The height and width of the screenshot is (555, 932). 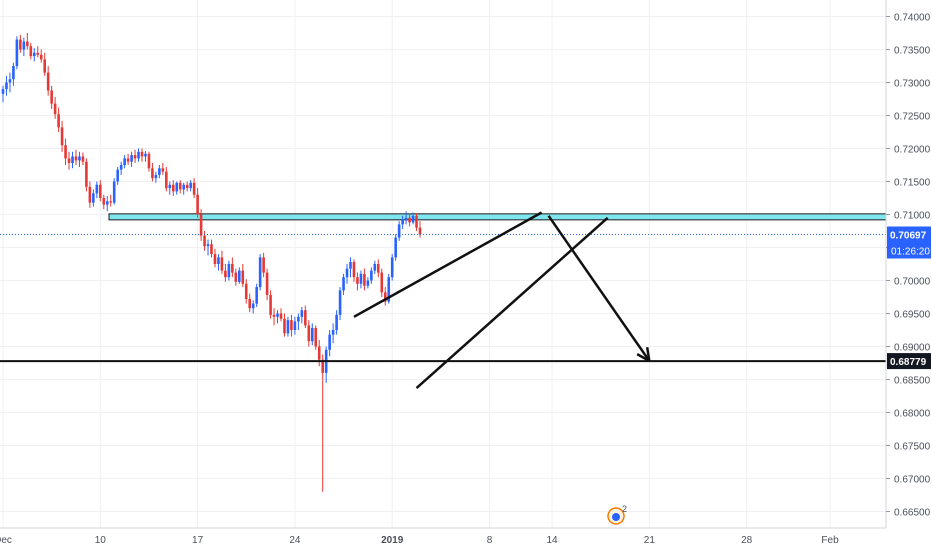 I want to click on events-badge-dot, so click(x=616, y=517).